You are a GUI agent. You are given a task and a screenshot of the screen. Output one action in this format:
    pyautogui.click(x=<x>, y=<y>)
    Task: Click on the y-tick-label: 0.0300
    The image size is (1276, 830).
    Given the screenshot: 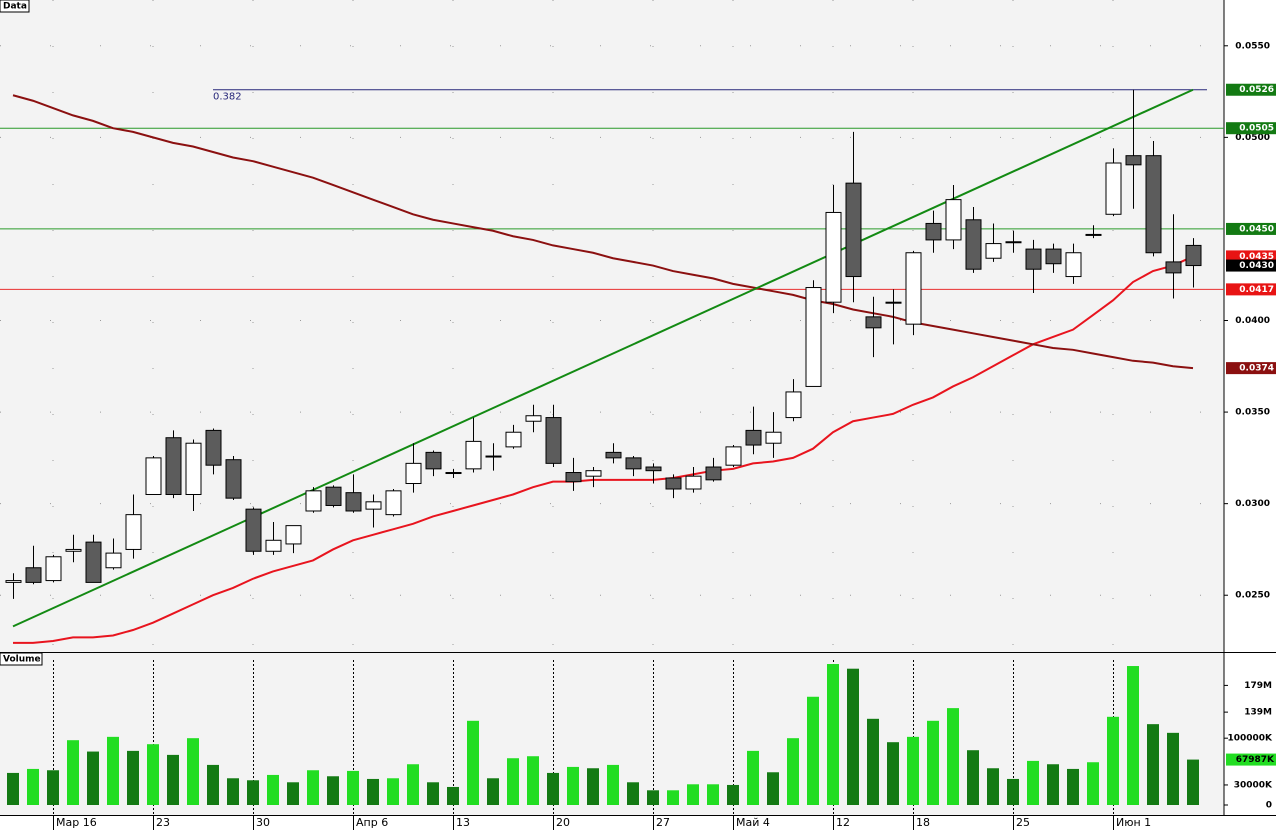 What is the action you would take?
    pyautogui.click(x=1252, y=504)
    